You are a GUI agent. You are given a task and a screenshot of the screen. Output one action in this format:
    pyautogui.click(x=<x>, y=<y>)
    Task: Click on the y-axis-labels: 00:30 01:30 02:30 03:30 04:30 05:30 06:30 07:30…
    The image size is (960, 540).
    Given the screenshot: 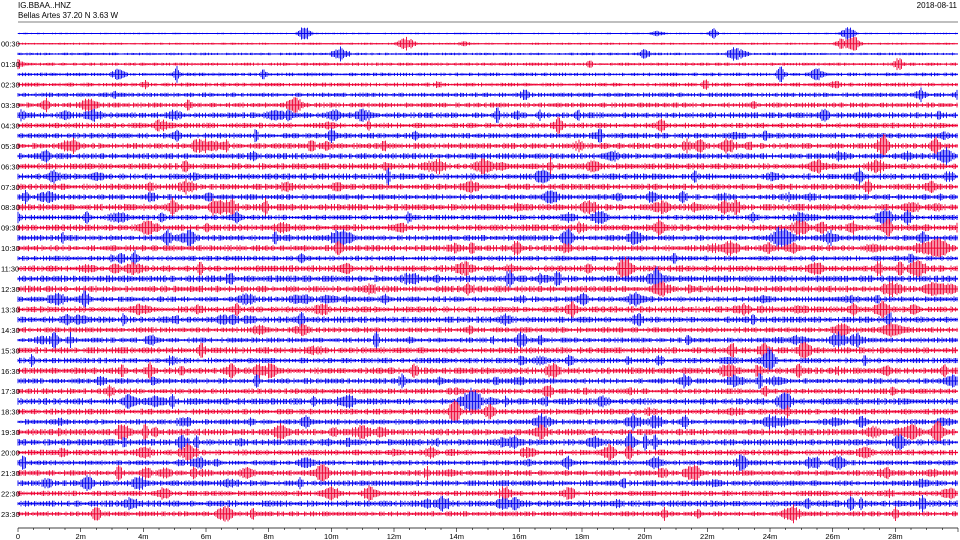 What is the action you would take?
    pyautogui.click(x=10, y=279)
    